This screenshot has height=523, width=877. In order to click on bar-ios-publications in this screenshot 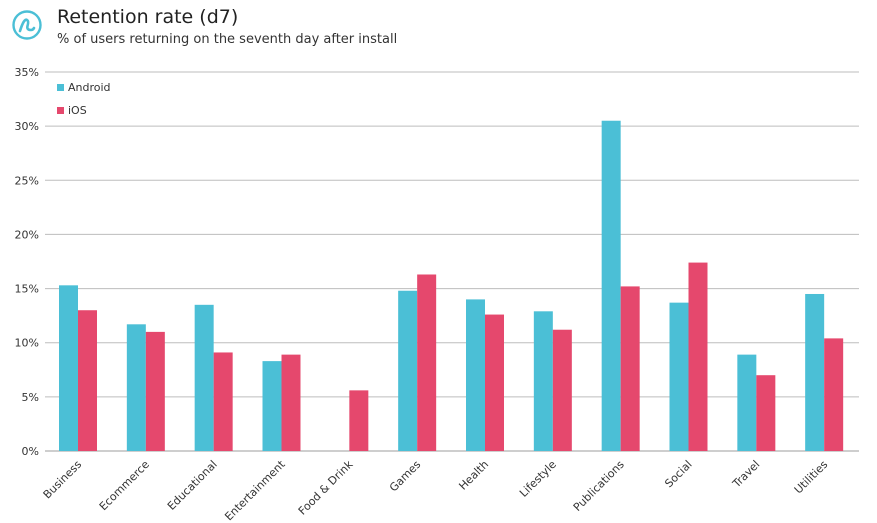, I will do `click(630, 368)`.